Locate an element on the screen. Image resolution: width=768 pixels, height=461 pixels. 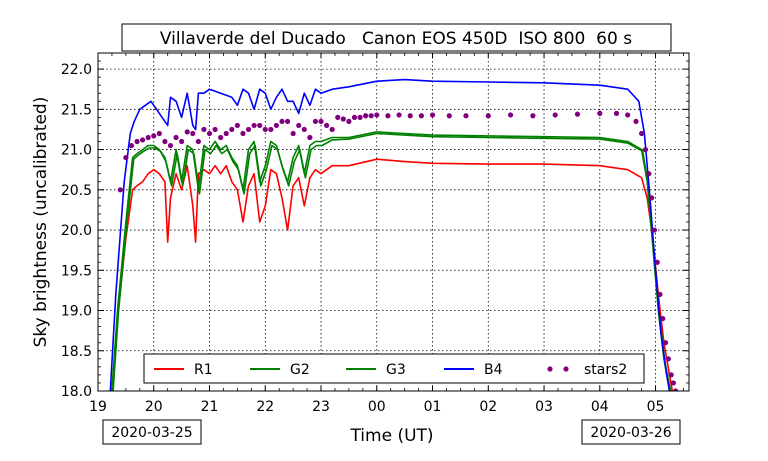
end-date-box is located at coordinates (631, 432).